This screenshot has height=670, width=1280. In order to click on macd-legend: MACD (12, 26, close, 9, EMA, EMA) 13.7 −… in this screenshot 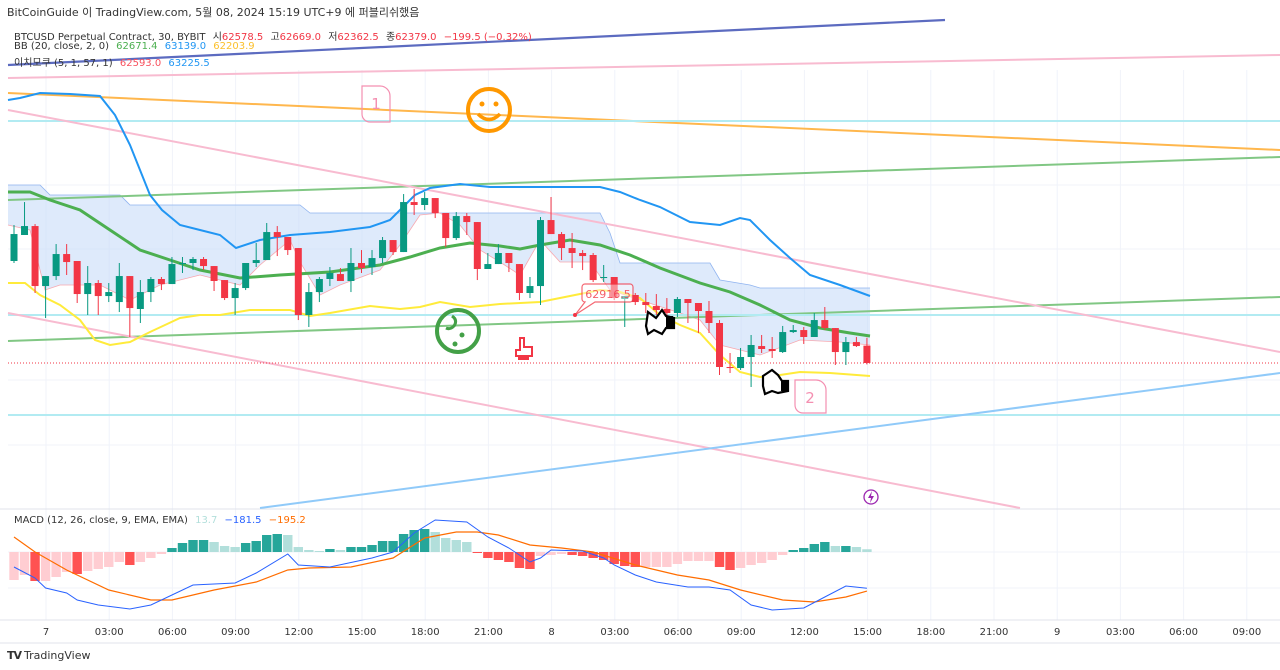, I will do `click(162, 520)`.